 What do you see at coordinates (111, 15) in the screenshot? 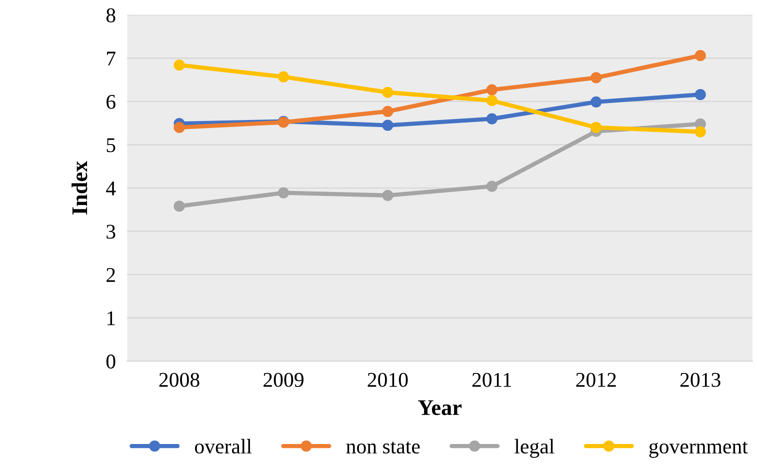
I see `y-tick-label: 8` at bounding box center [111, 15].